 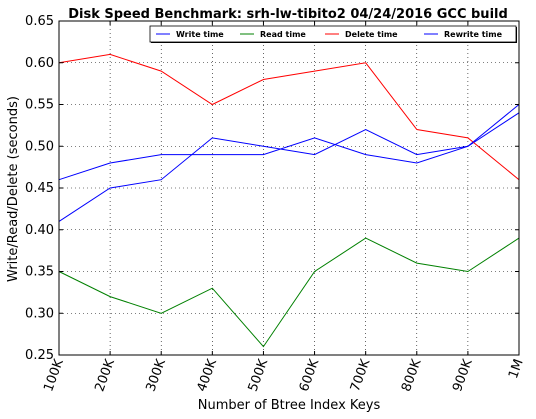 What do you see at coordinates (289, 405) in the screenshot?
I see `x-axis-label: Number of Btree Index Keys` at bounding box center [289, 405].